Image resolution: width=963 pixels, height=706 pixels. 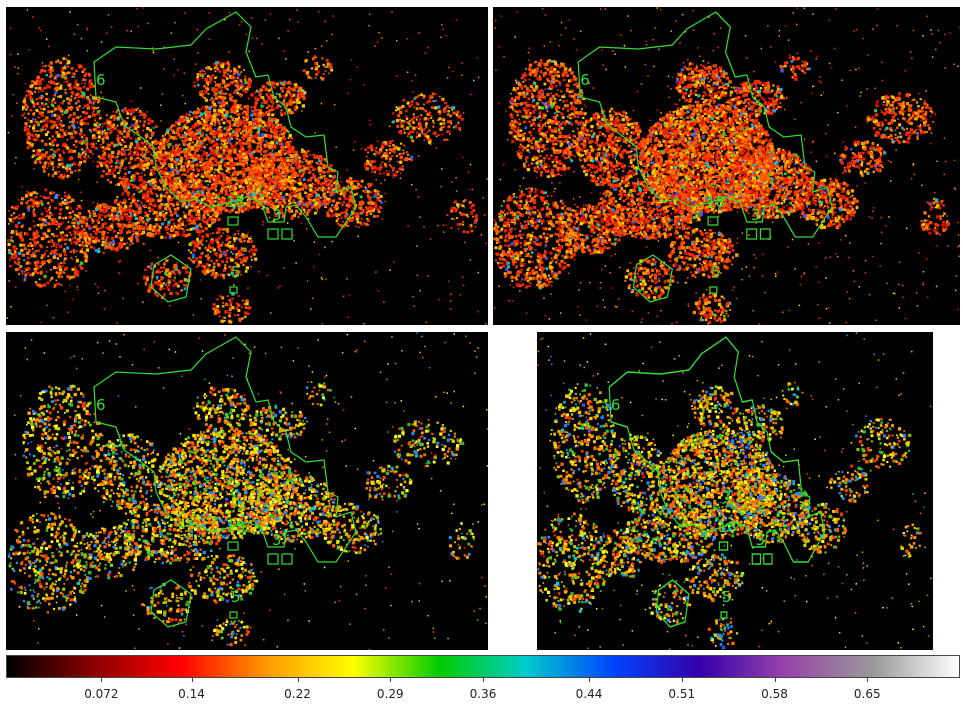 What do you see at coordinates (297, 694) in the screenshot?
I see `colorbar-tick-label: 0.22` at bounding box center [297, 694].